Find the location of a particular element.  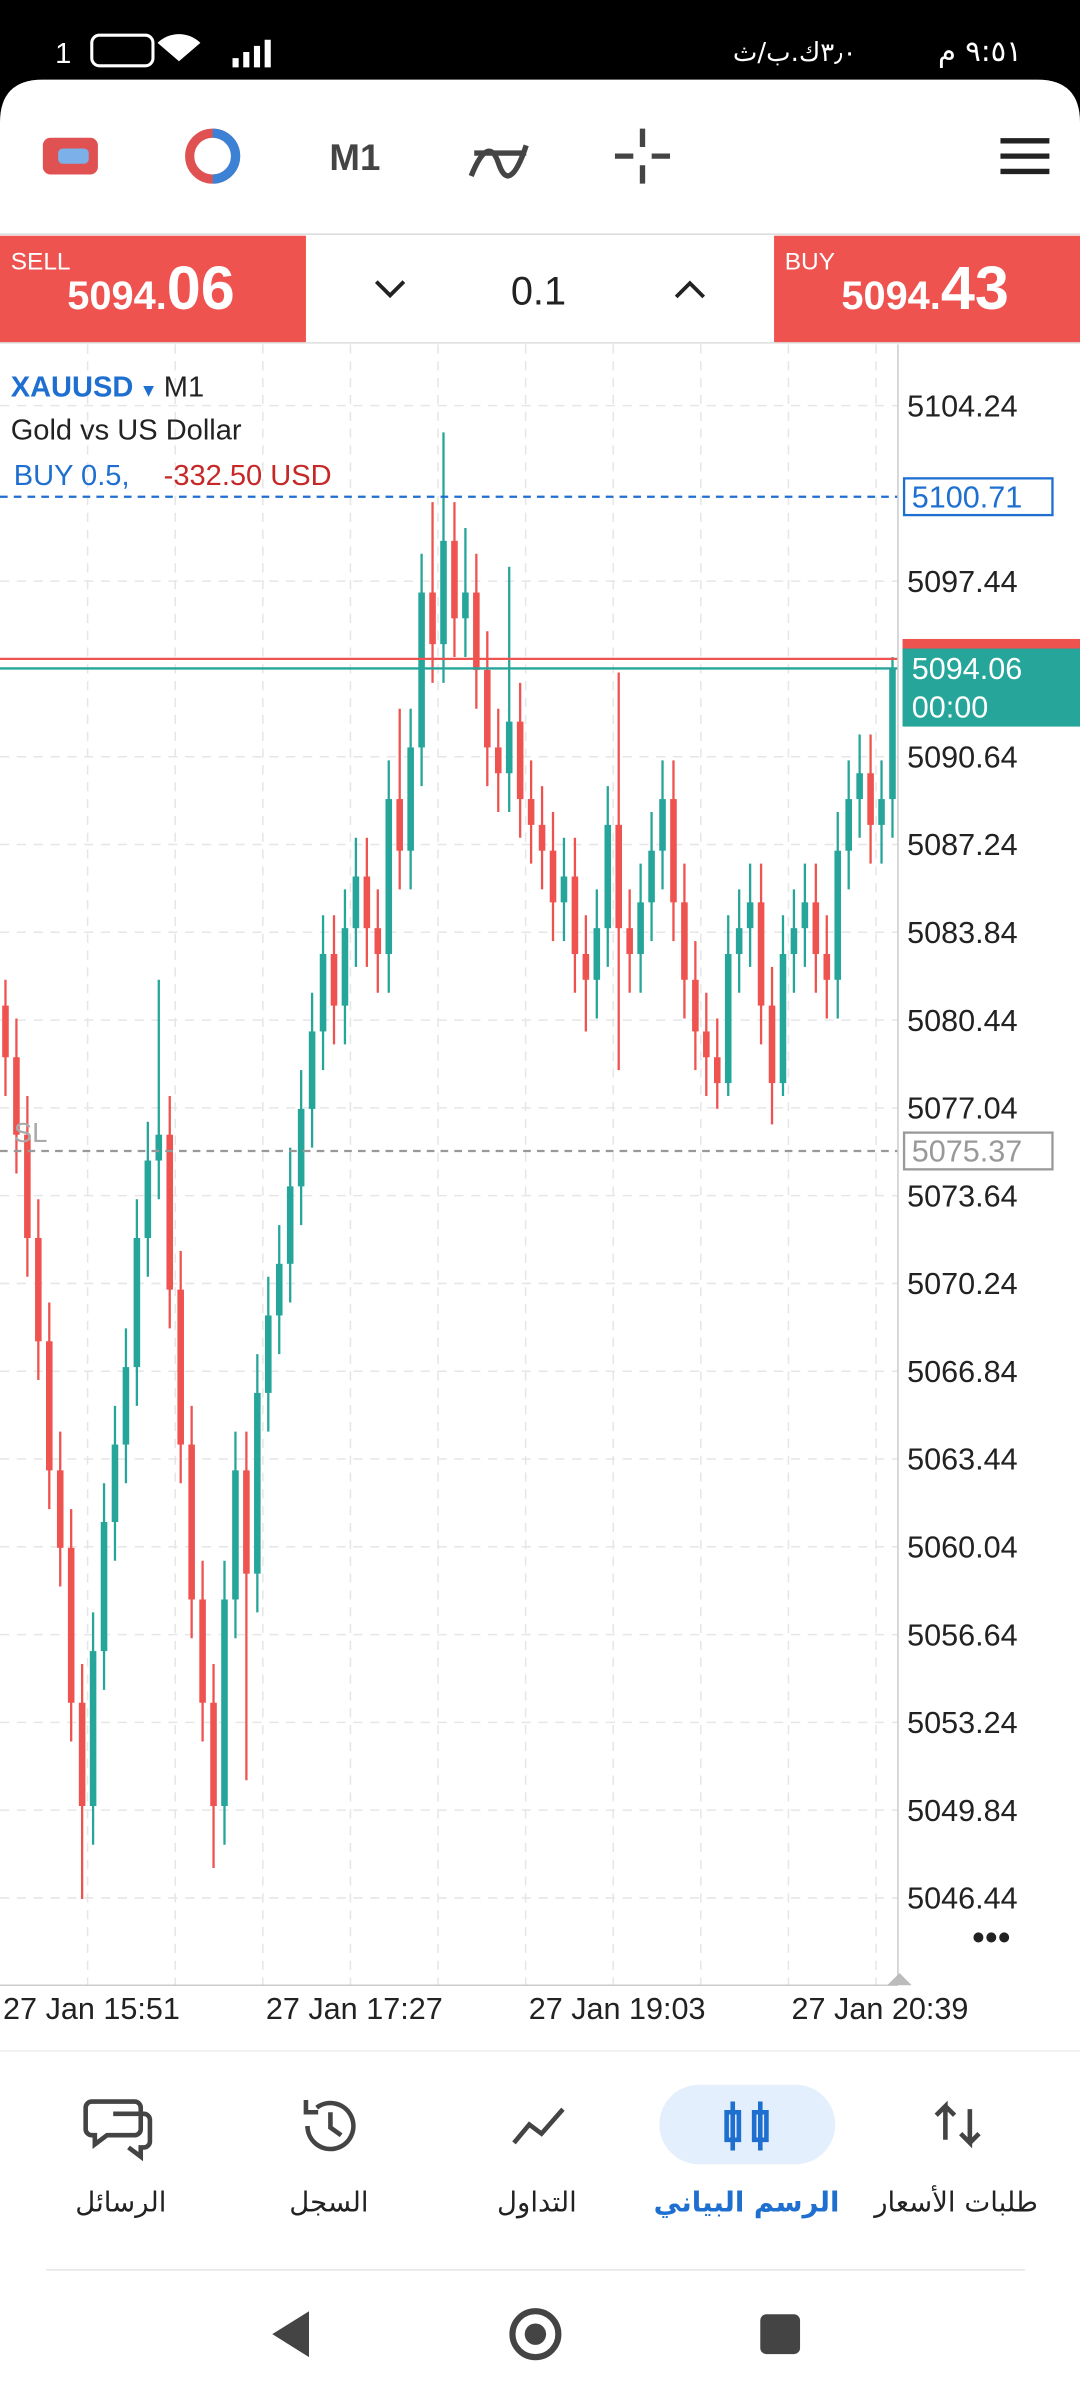

sell-button is located at coordinates (153, 289).